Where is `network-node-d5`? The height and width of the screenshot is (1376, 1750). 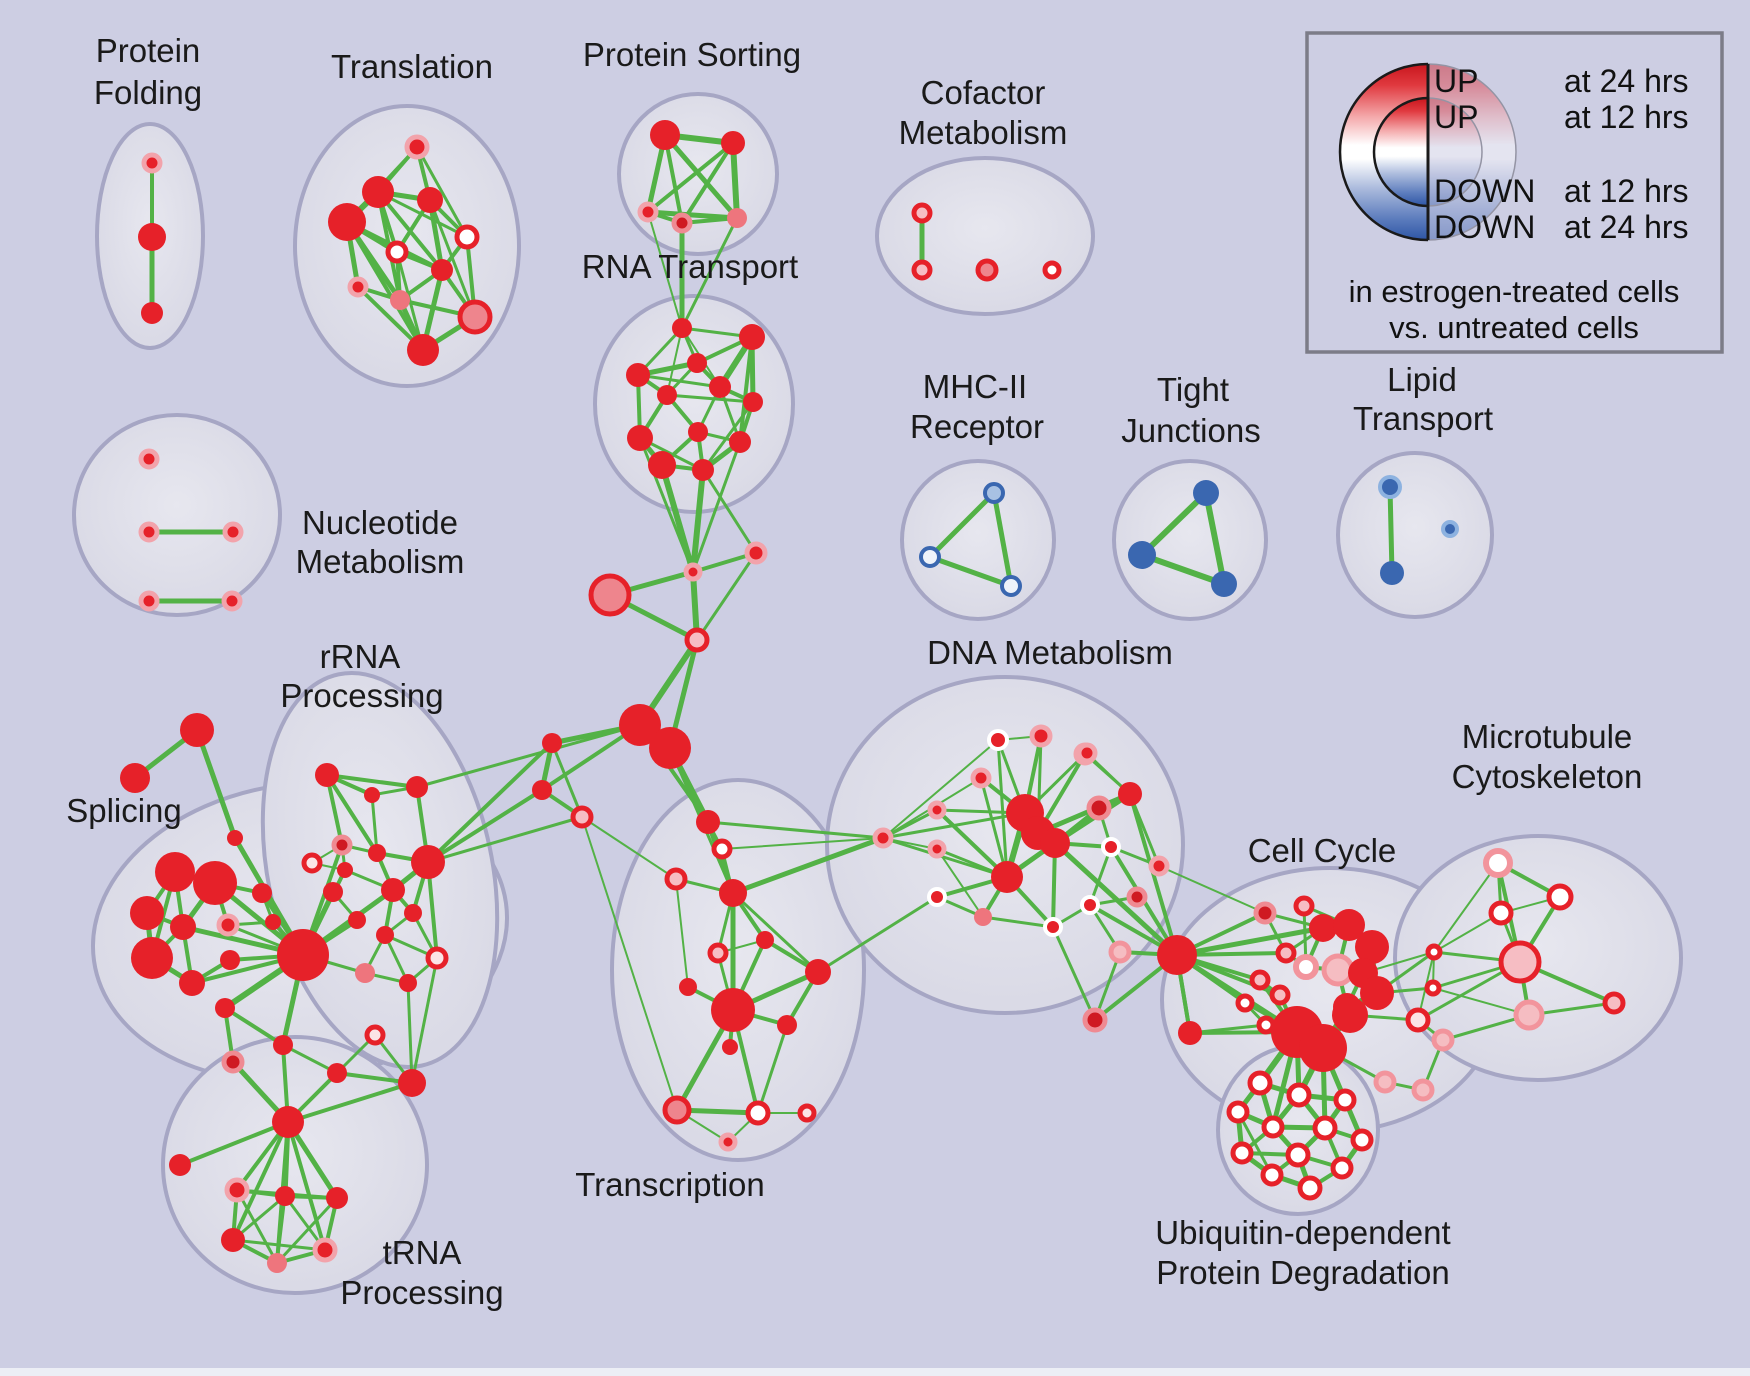 network-node-d5 is located at coordinates (937, 810).